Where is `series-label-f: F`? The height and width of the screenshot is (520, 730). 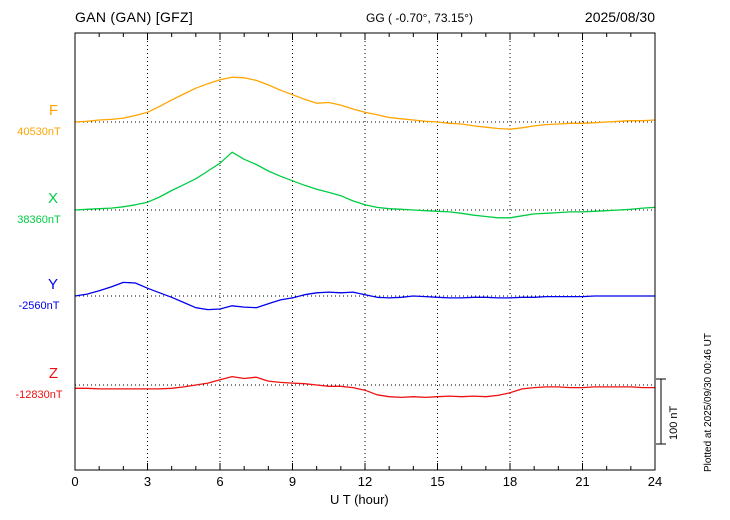
series-label-f: F is located at coordinates (53, 110).